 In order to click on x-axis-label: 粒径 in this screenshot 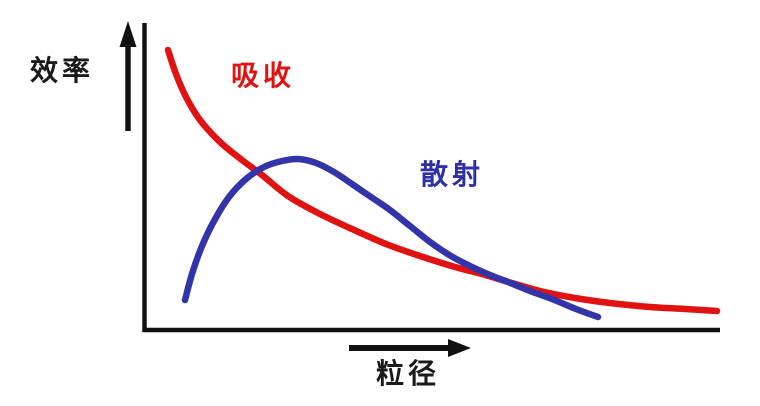, I will do `click(408, 373)`.